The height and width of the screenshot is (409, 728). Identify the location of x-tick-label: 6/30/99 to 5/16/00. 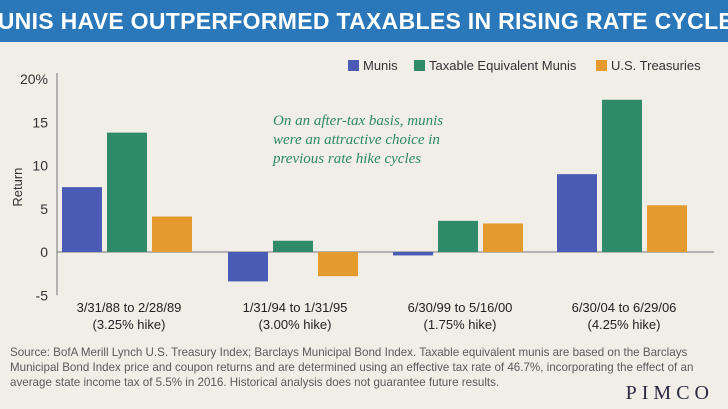
(460, 307).